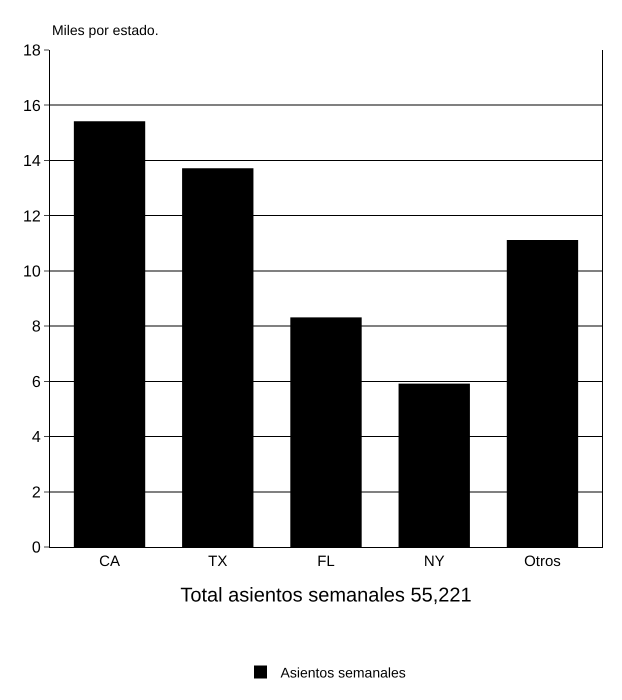 This screenshot has width=622, height=700. Describe the element at coordinates (109, 561) in the screenshot. I see `x-tick-label: CA` at that location.